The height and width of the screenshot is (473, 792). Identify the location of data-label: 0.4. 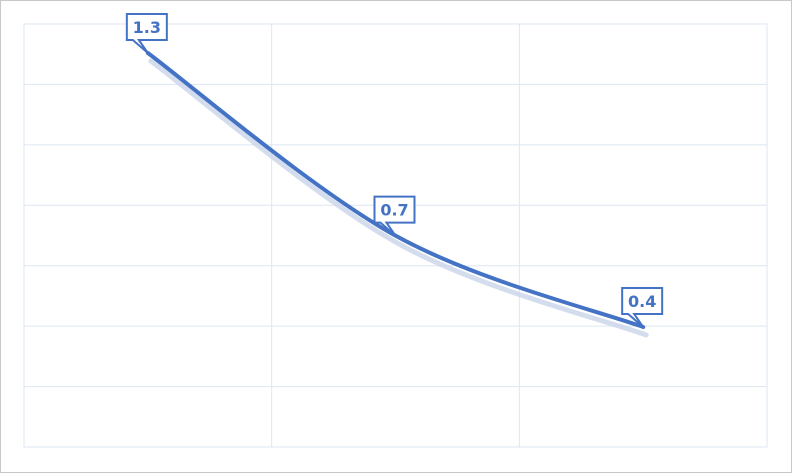
(642, 307).